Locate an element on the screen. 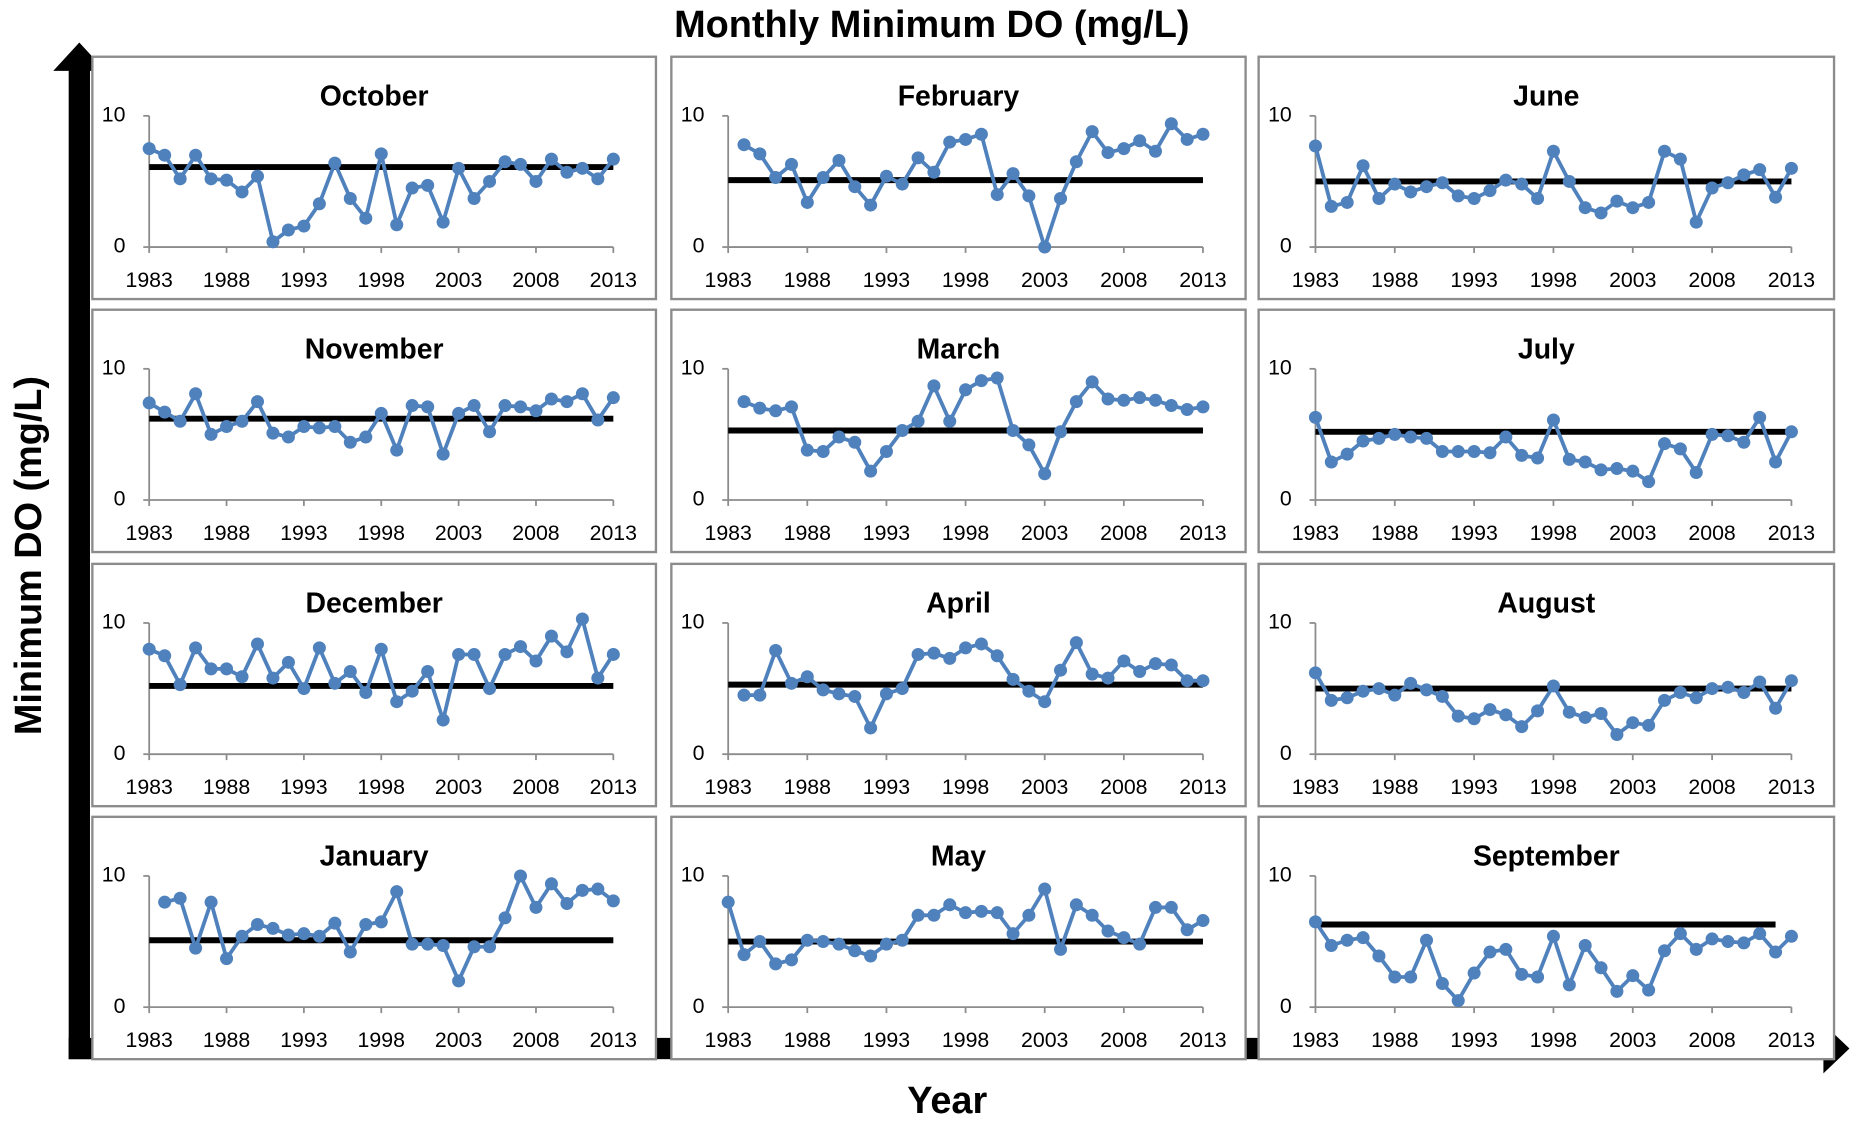  panel-title: November is located at coordinates (374, 350).